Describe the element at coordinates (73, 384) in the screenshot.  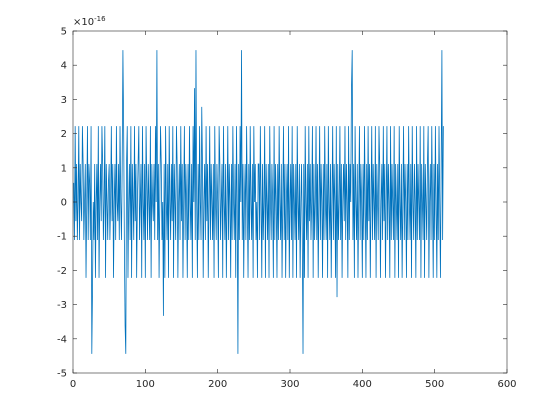
I see `x-tick-label: 0` at that location.